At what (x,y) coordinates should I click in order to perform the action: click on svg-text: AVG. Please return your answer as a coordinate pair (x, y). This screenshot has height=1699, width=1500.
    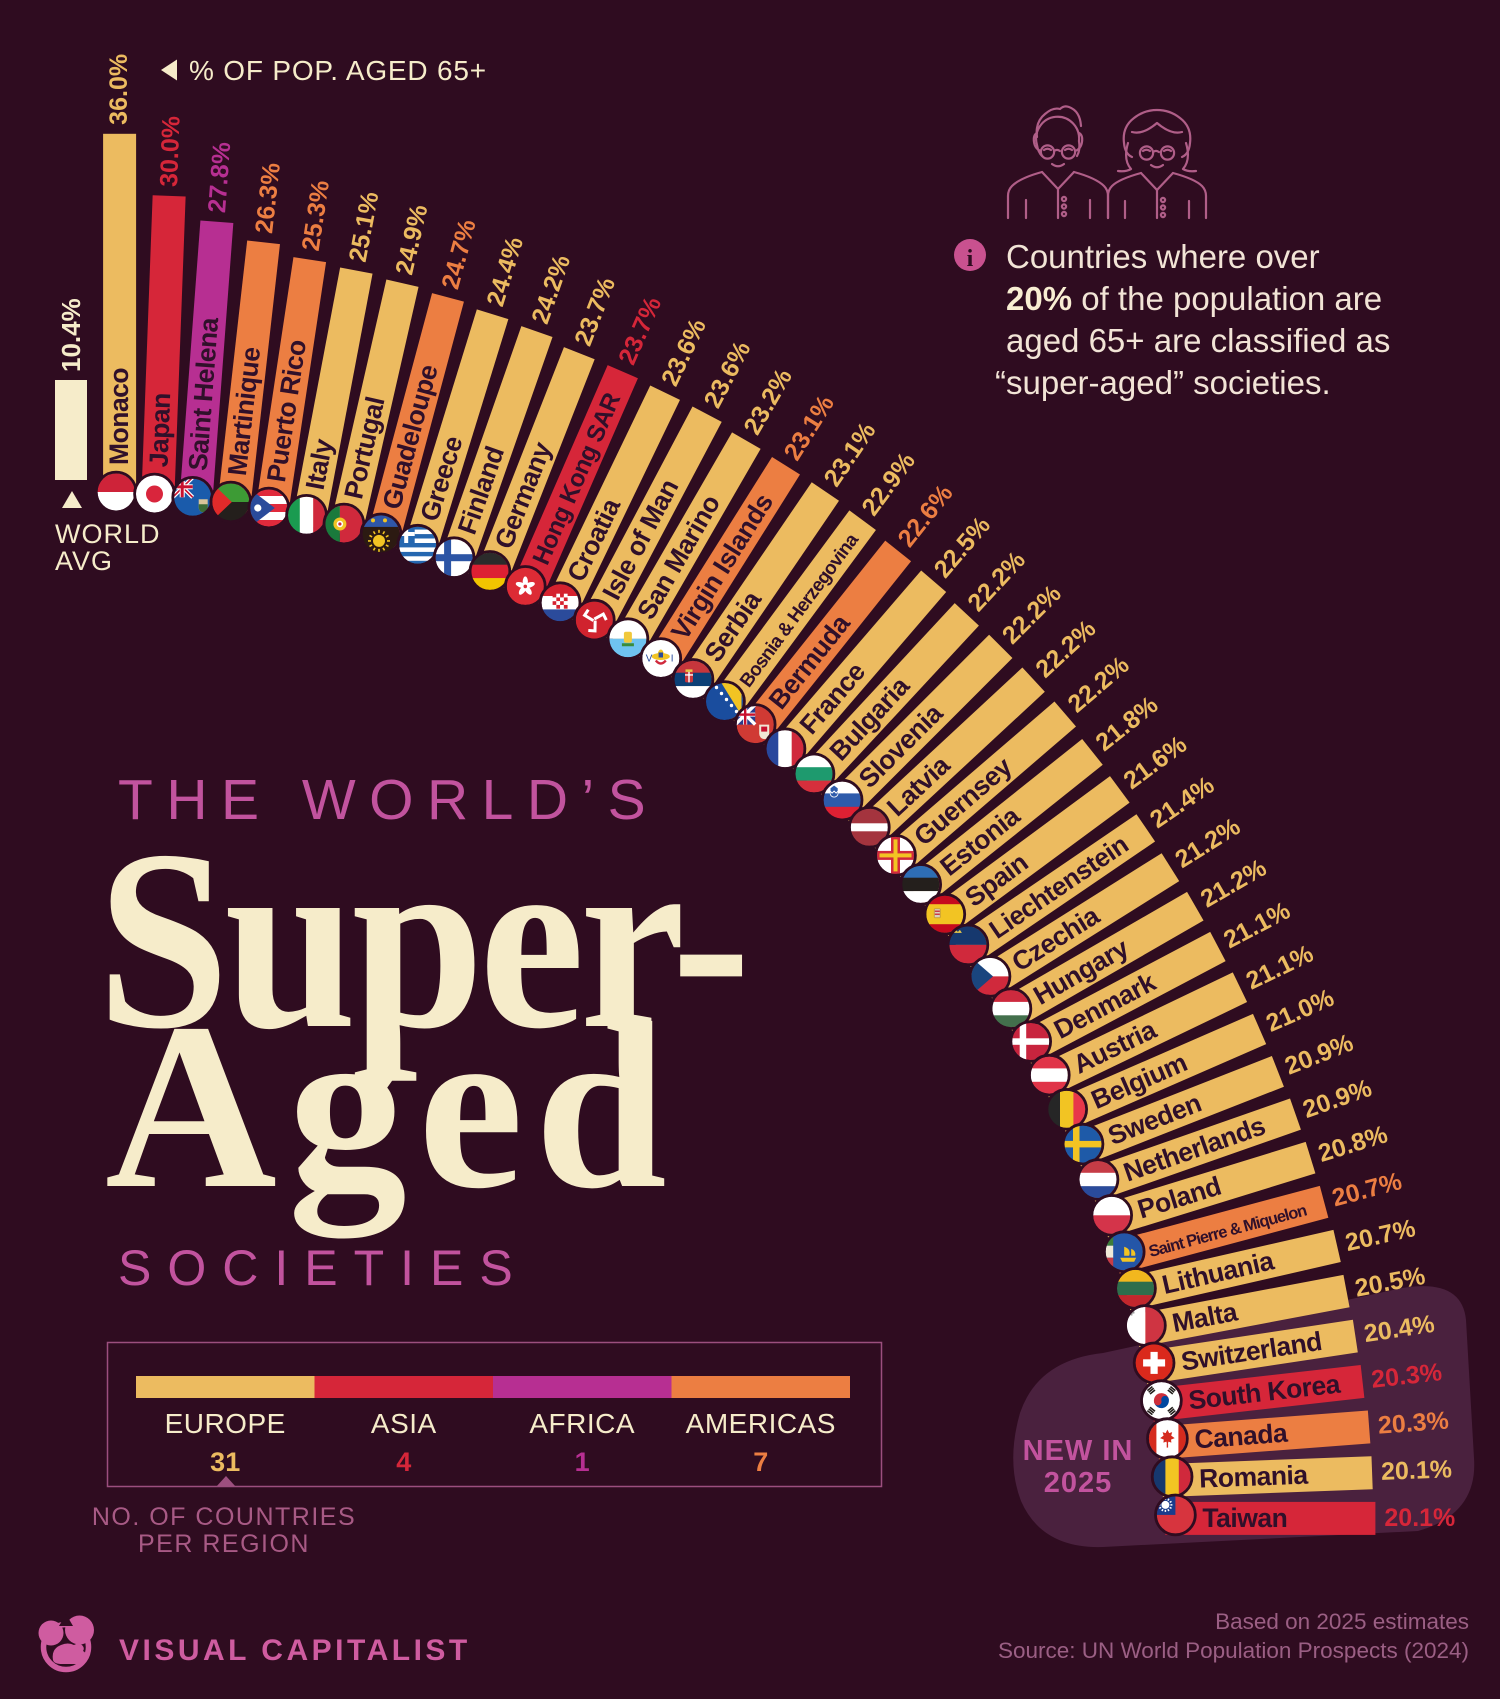
    Looking at the image, I should click on (84, 561).